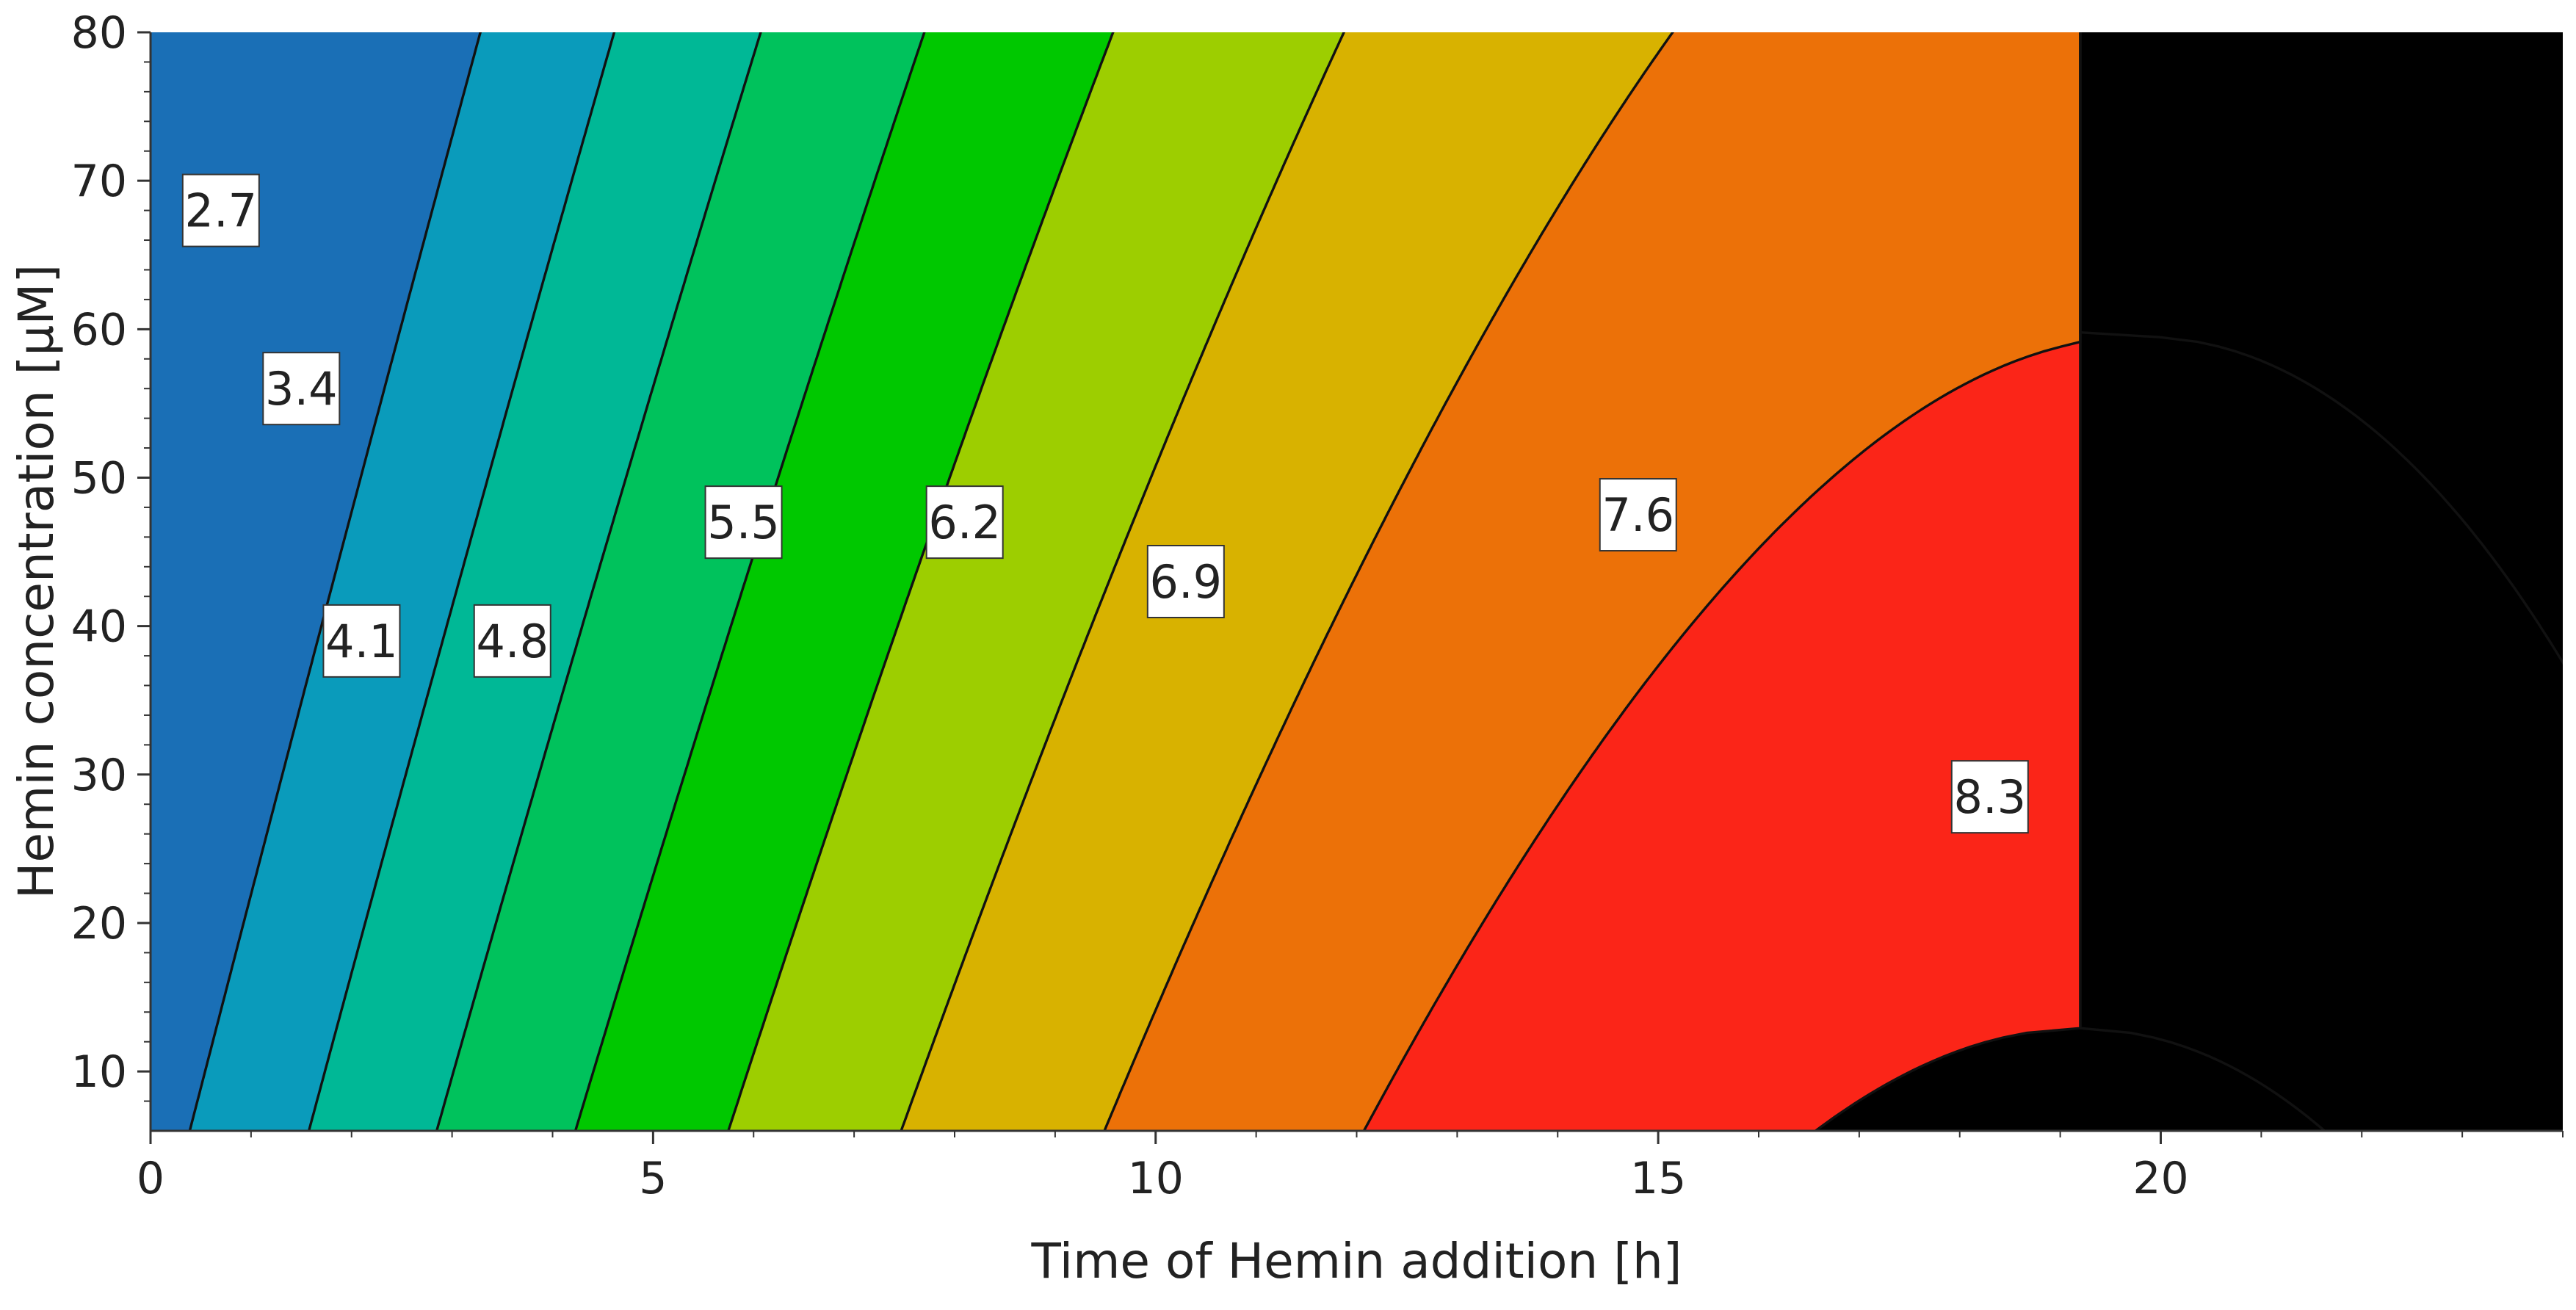 The image size is (2576, 1310). I want to click on y-tick-label: 30, so click(99, 775).